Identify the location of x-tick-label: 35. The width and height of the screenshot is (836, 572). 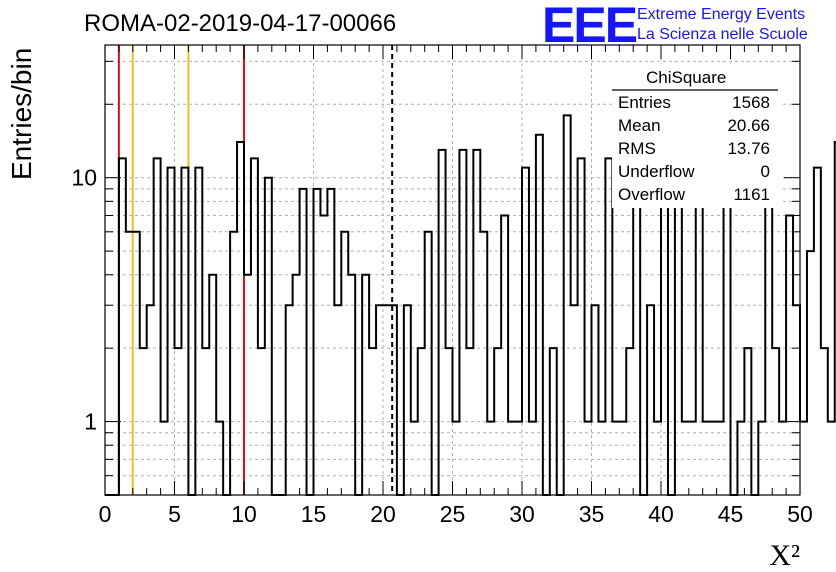
(592, 514).